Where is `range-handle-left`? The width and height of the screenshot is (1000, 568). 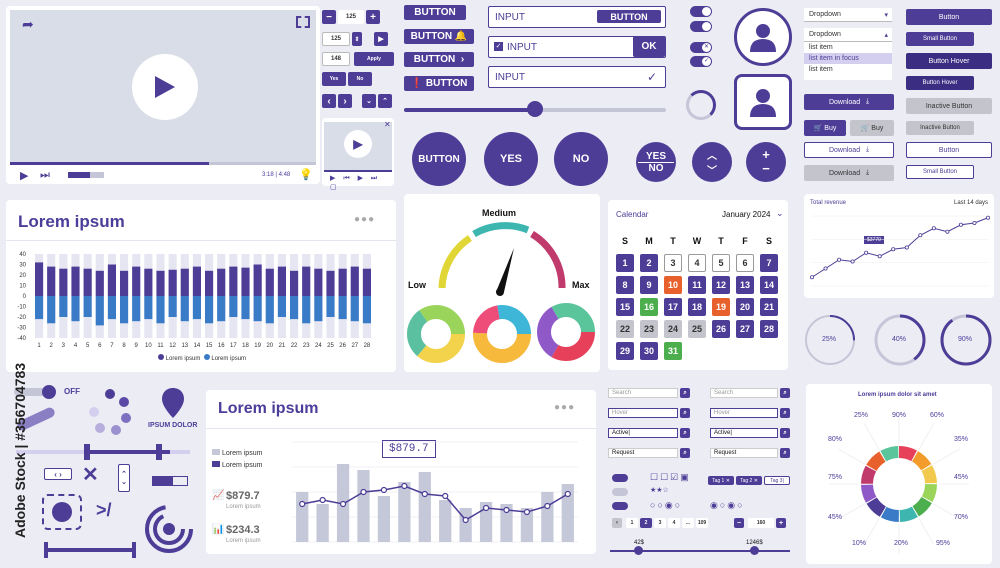
range-handle-left is located at coordinates (87, 452).